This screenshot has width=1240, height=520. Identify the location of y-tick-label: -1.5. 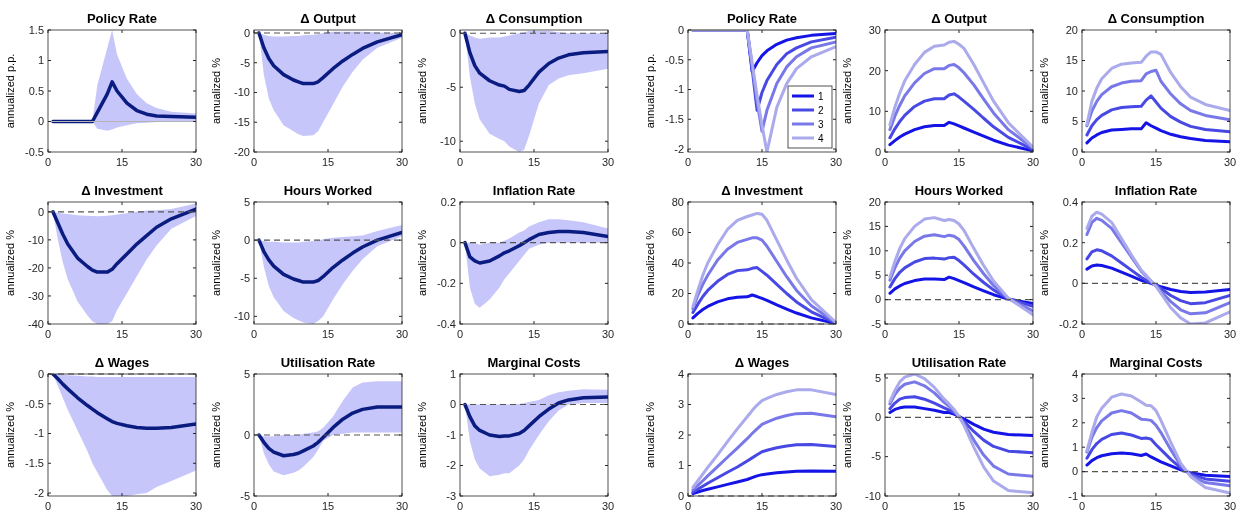
(34, 463).